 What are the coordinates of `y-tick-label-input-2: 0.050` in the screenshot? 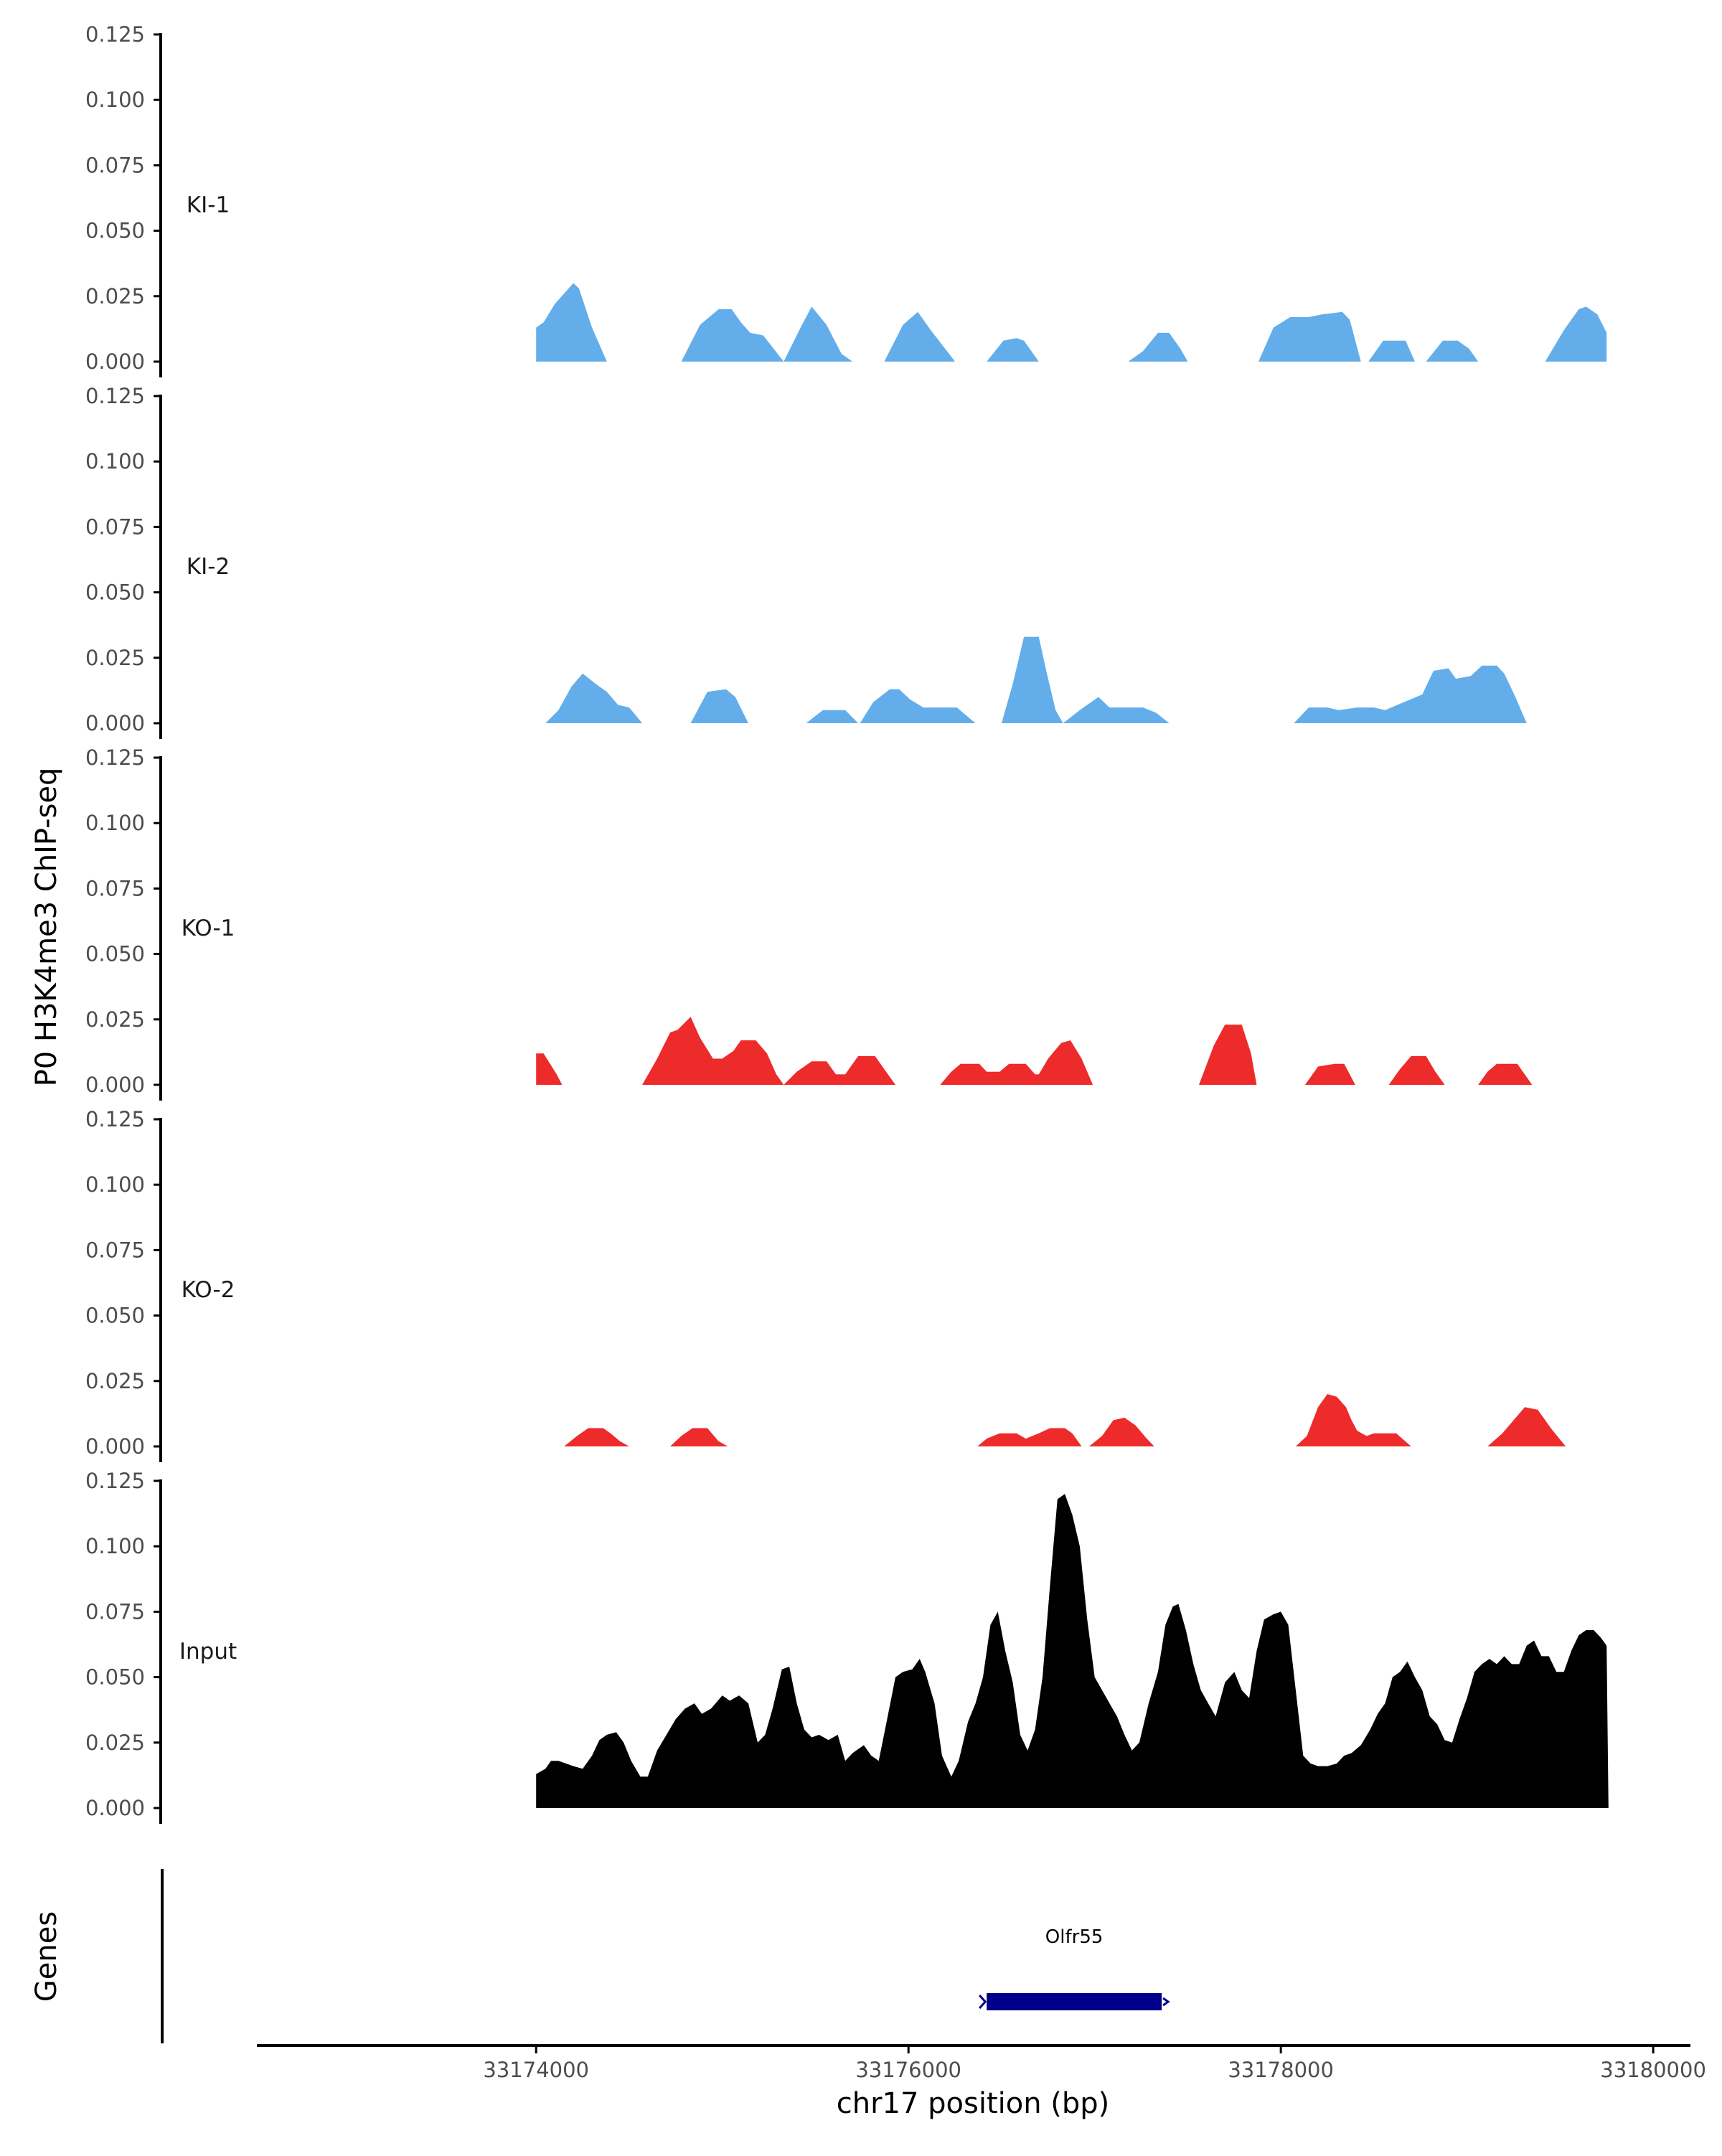 It's located at (115, 1677).